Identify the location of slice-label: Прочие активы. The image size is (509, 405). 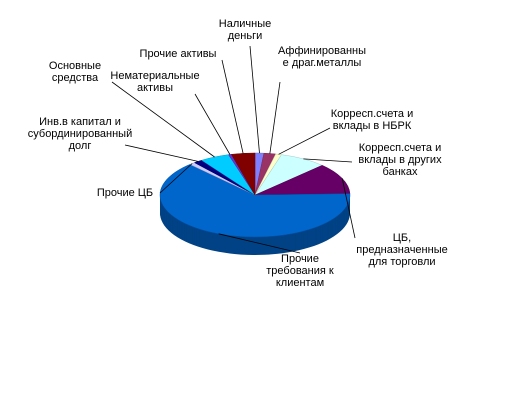
(178, 54).